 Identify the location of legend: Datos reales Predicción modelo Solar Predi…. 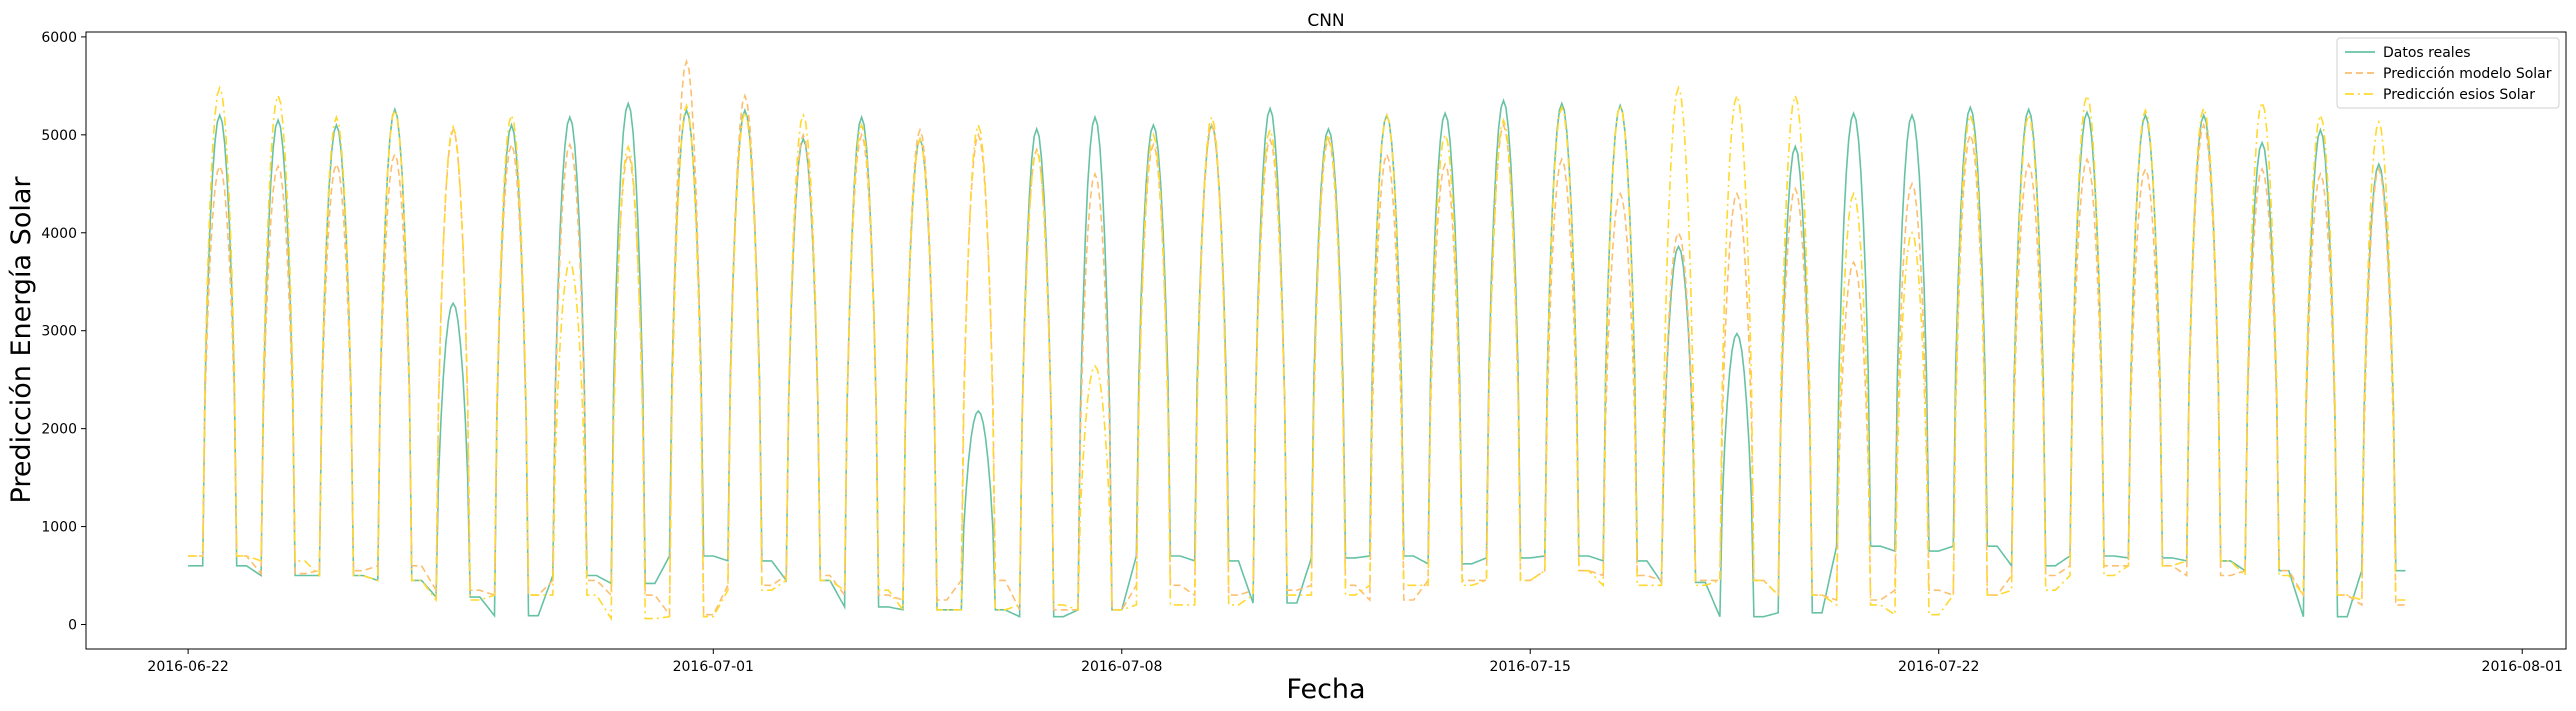
(2448, 73).